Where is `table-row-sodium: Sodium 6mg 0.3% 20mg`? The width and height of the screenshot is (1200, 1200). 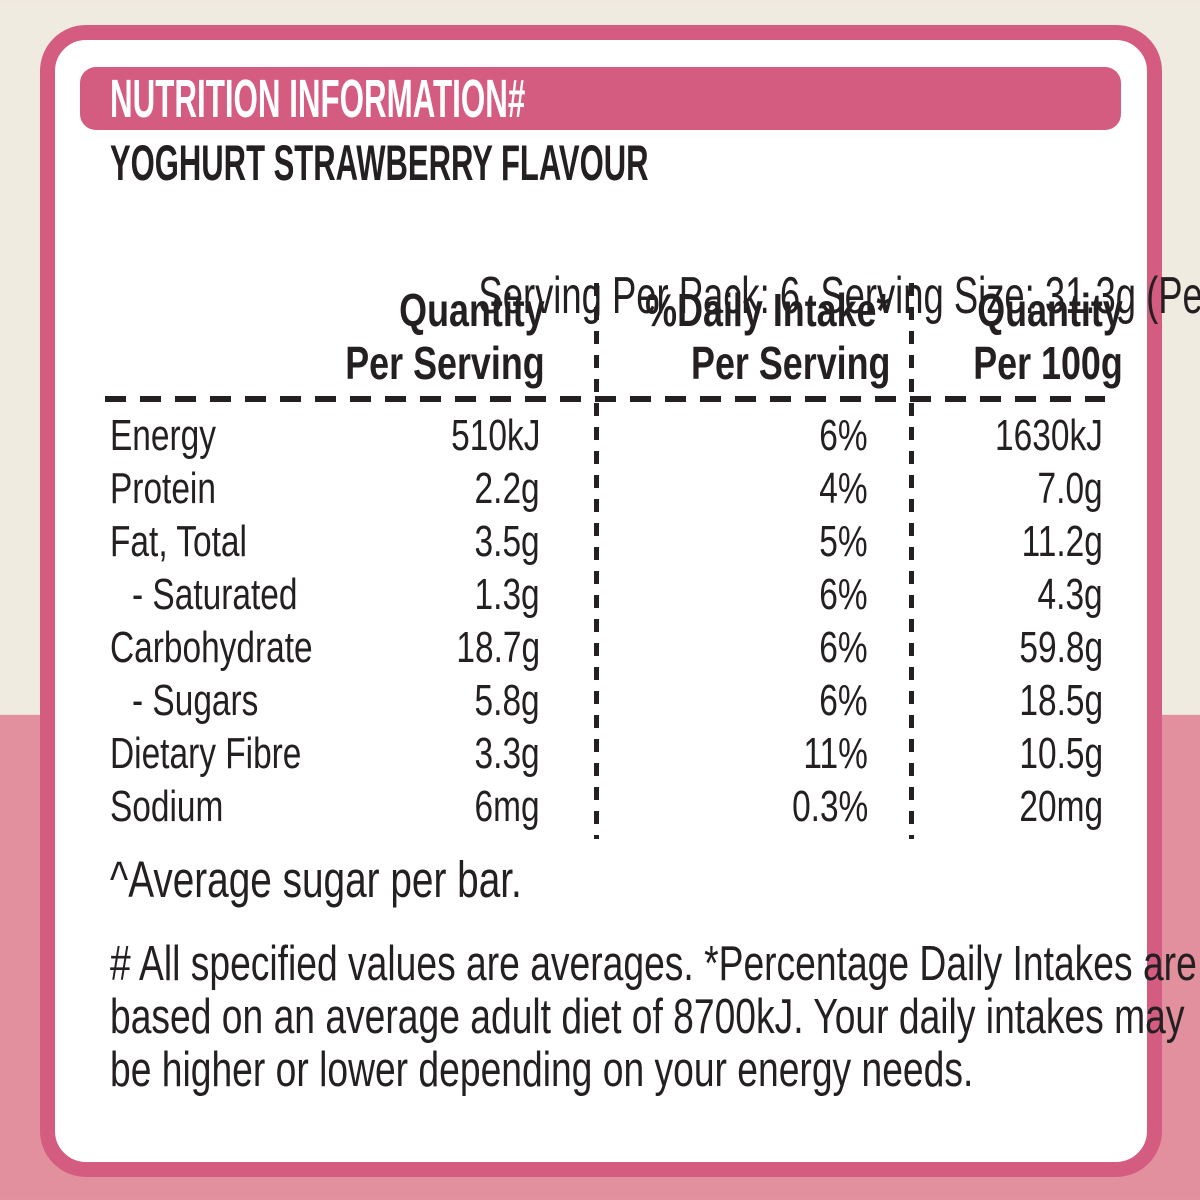
table-row-sodium: Sodium 6mg 0.3% 20mg is located at coordinates (606, 806).